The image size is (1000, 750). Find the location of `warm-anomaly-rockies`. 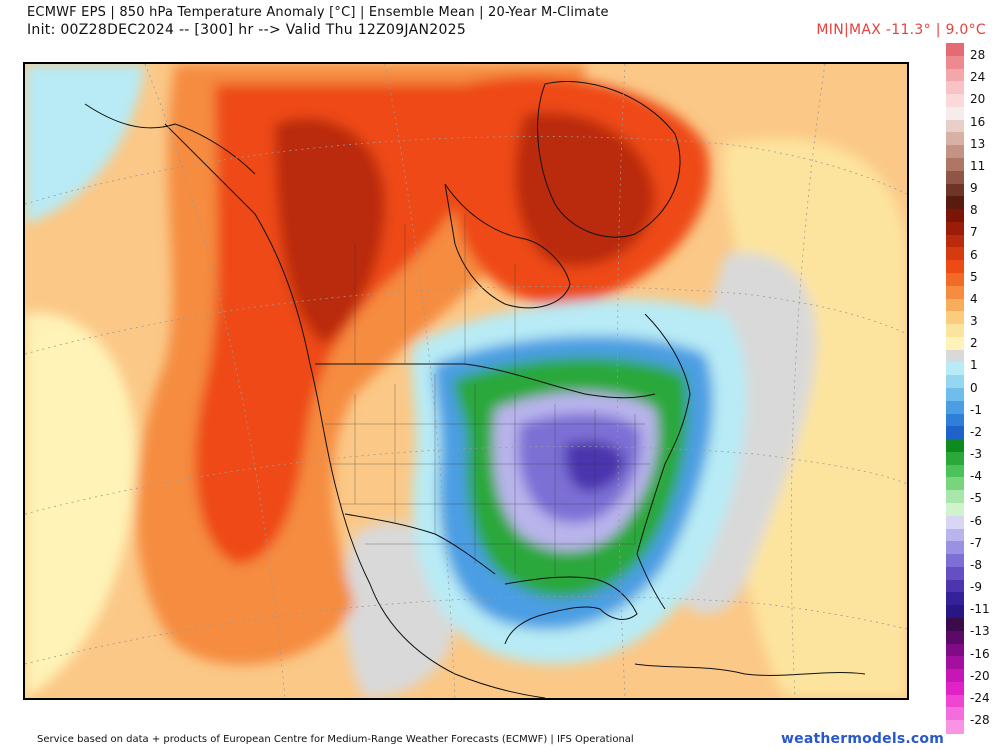

warm-anomaly-rockies is located at coordinates (330, 230).